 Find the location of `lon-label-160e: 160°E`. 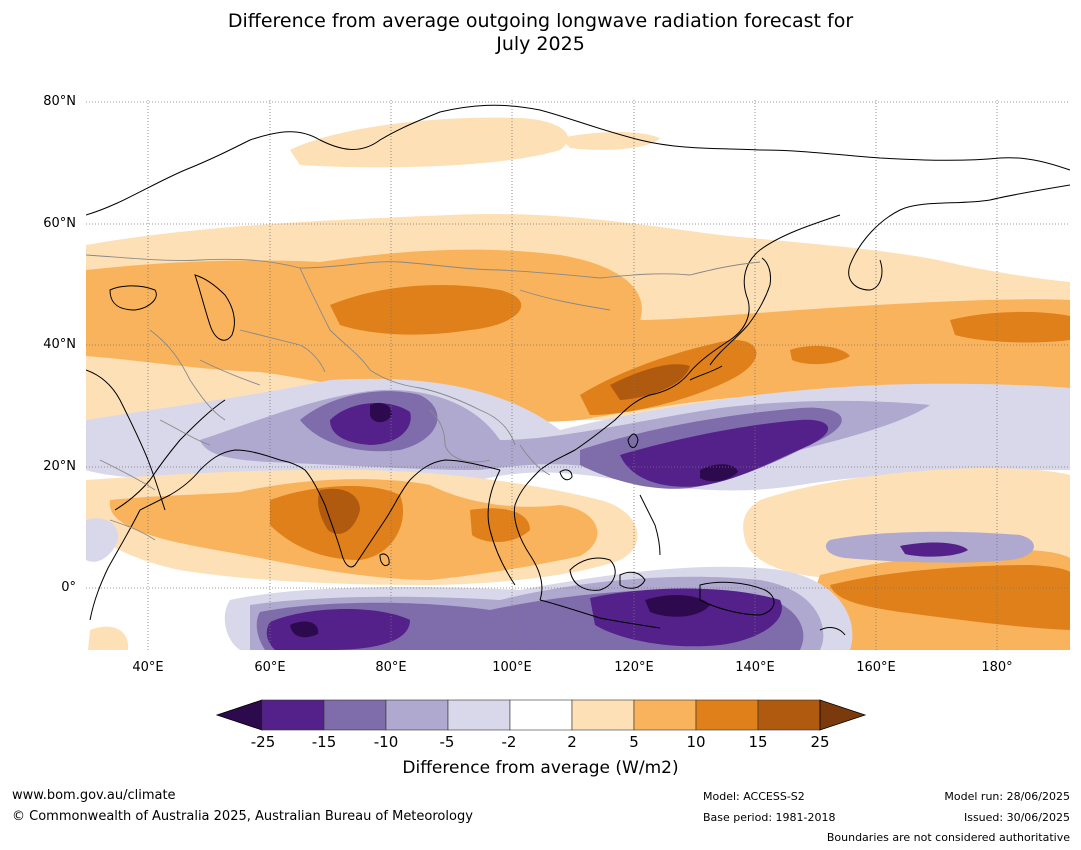

lon-label-160e: 160°E is located at coordinates (876, 667).